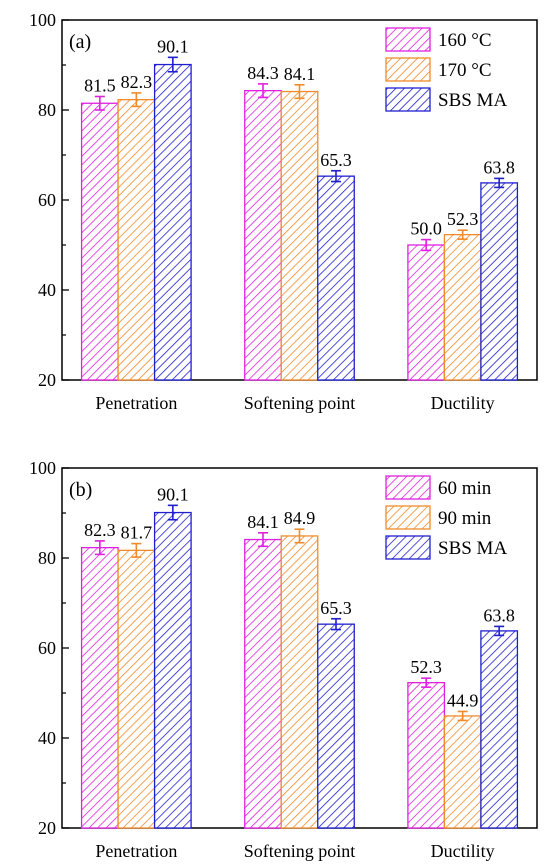 This screenshot has width=550, height=868. What do you see at coordinates (137, 533) in the screenshot?
I see `data-label: 81.7` at bounding box center [137, 533].